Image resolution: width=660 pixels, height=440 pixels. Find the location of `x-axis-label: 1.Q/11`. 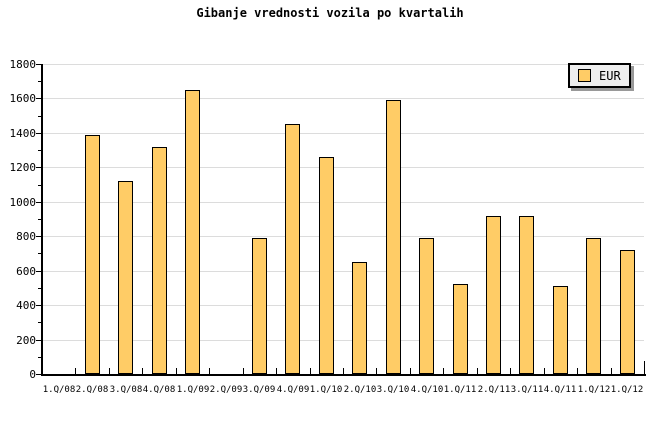

x-axis-label: 1.Q/11 is located at coordinates (460, 390).